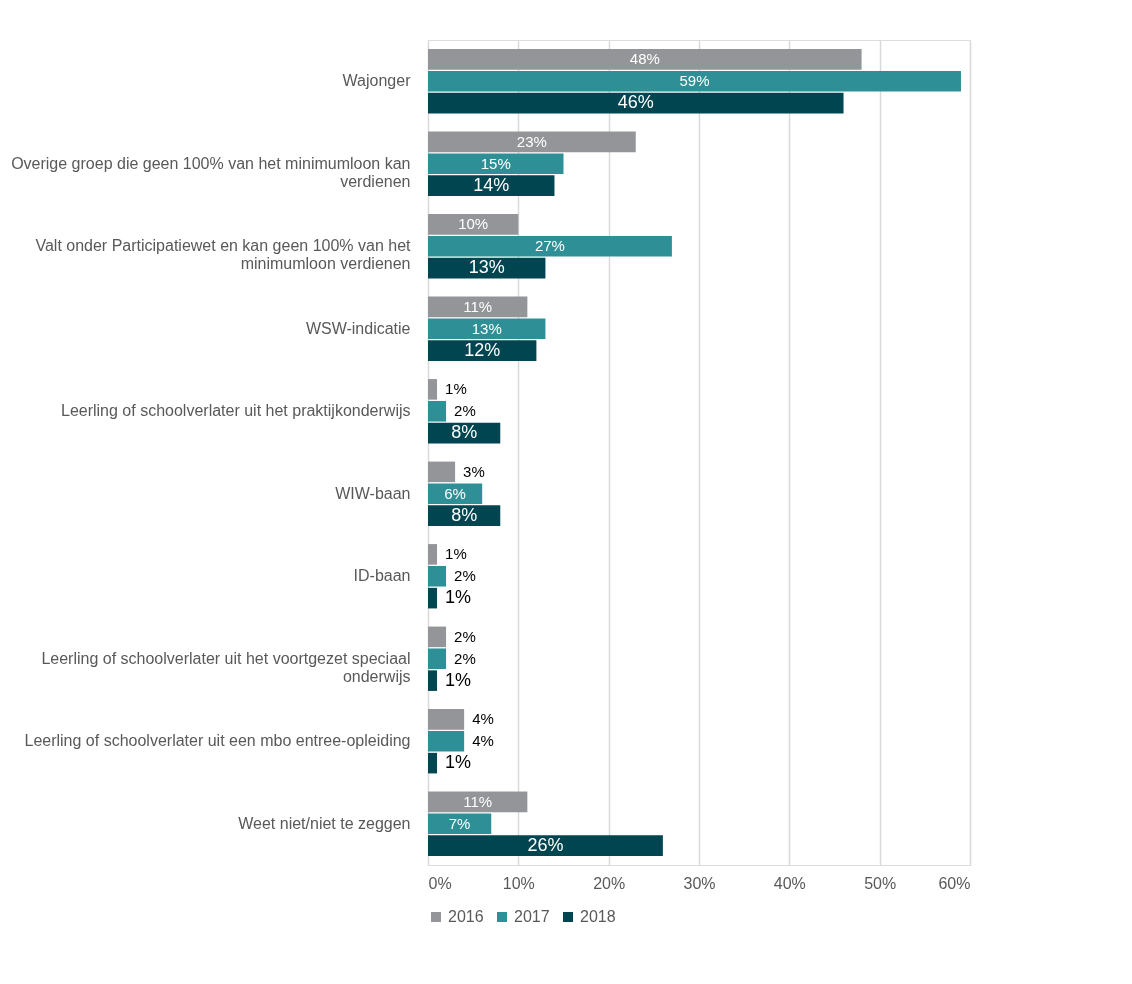  What do you see at coordinates (217, 741) in the screenshot?
I see `y-tick-label: Leerling of schoolverlater uit een mbo entree-opleiding` at bounding box center [217, 741].